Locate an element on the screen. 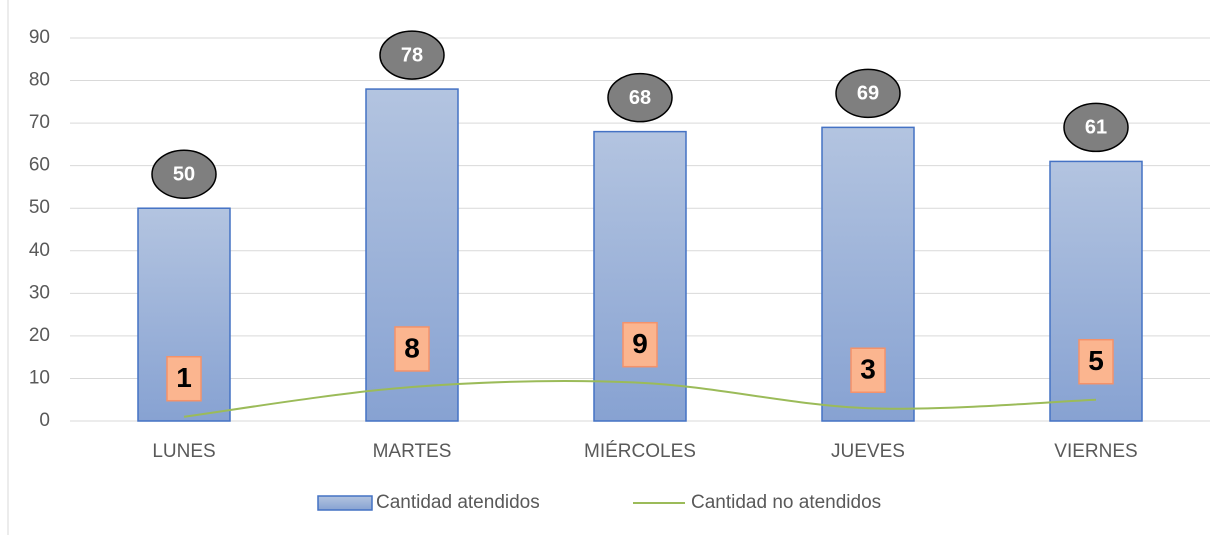 This screenshot has width=1230, height=540. y-tick-label: 20 is located at coordinates (39, 335).